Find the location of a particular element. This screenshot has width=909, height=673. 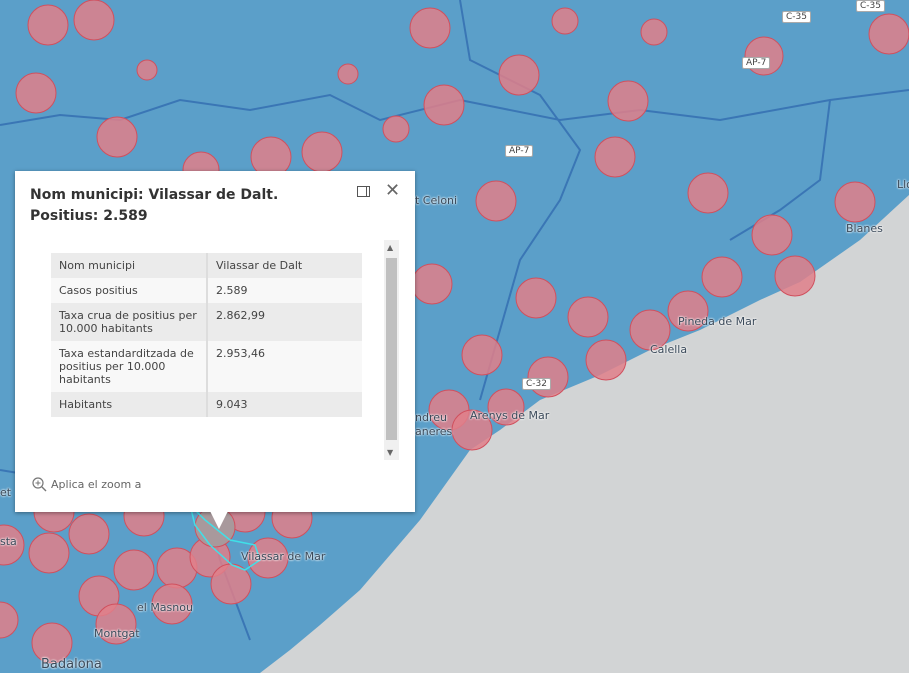

field-value: 9.043 is located at coordinates (232, 404).